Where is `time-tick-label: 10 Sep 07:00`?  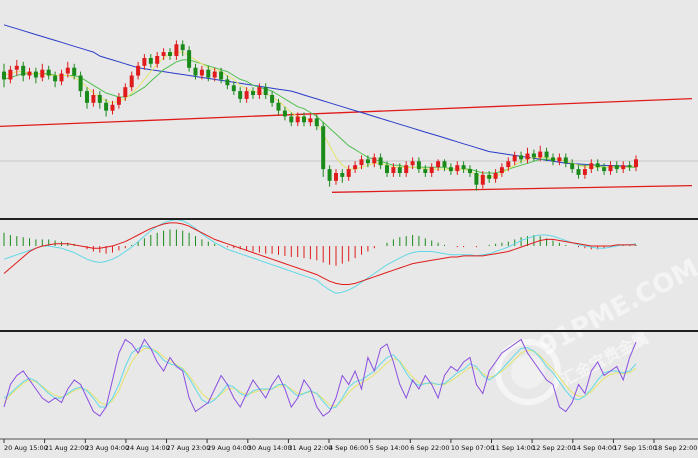
time-tick-label: 10 Sep 07:00 is located at coordinates (472, 448).